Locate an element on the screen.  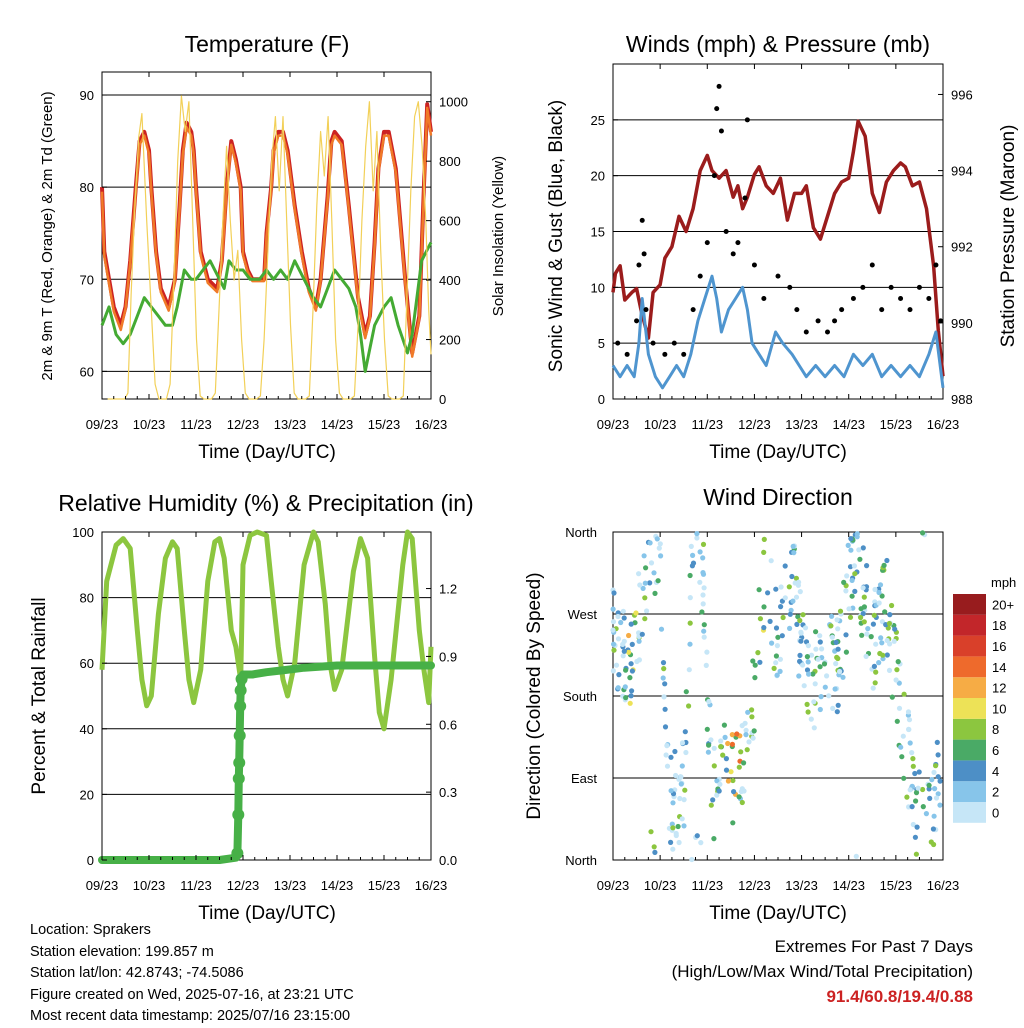
wind-direction-y-tick-label: North is located at coordinates (581, 532).